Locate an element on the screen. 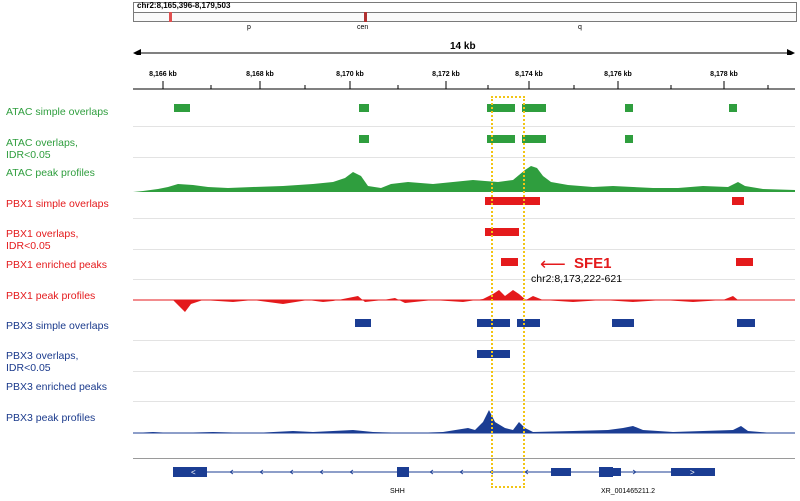  ideogram-cen-label: cen is located at coordinates (363, 27).